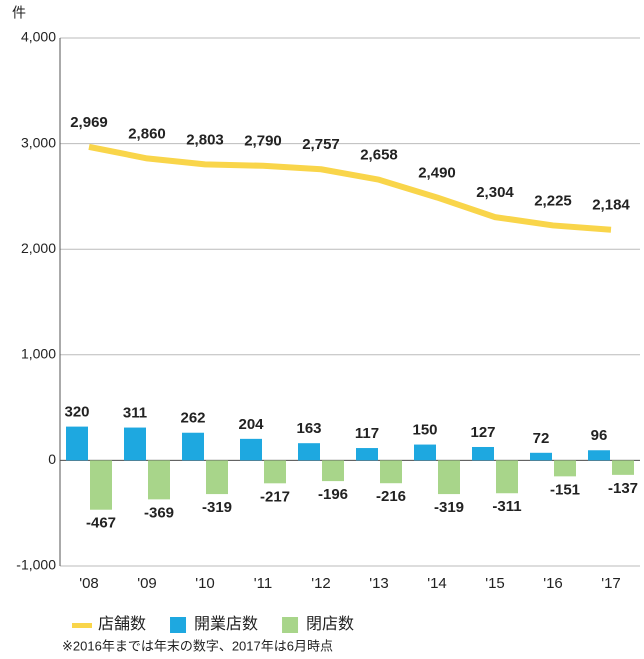  What do you see at coordinates (38, 142) in the screenshot?
I see `y-tick-label: 3,000` at bounding box center [38, 142].